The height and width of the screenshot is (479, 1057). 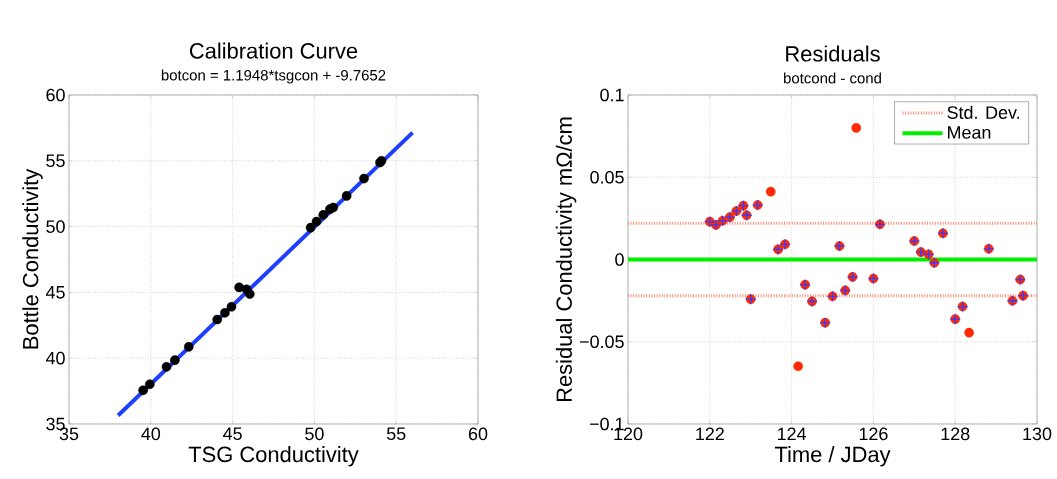 I want to click on y-tick-label: 0, so click(x=619, y=259).